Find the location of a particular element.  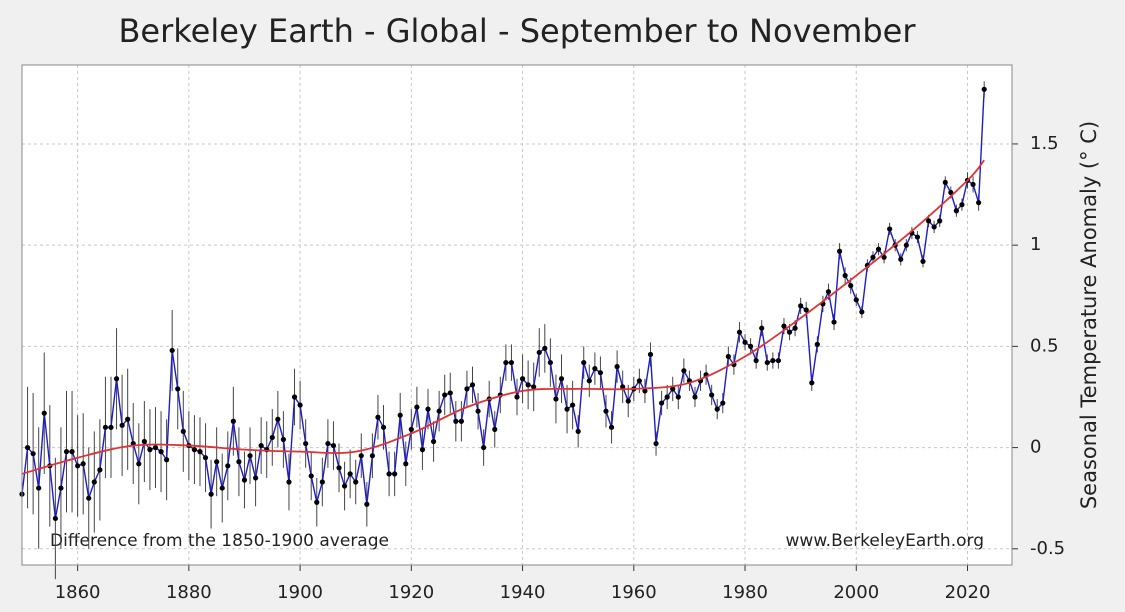

x-tick-label: 1960 is located at coordinates (634, 592).